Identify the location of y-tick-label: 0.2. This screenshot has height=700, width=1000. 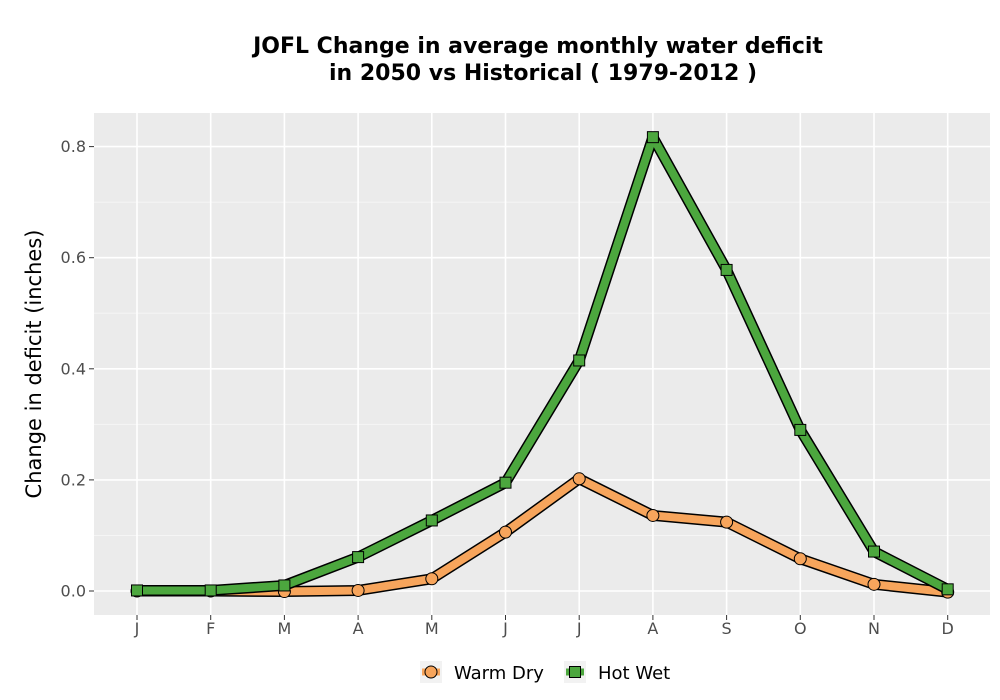
(73, 479).